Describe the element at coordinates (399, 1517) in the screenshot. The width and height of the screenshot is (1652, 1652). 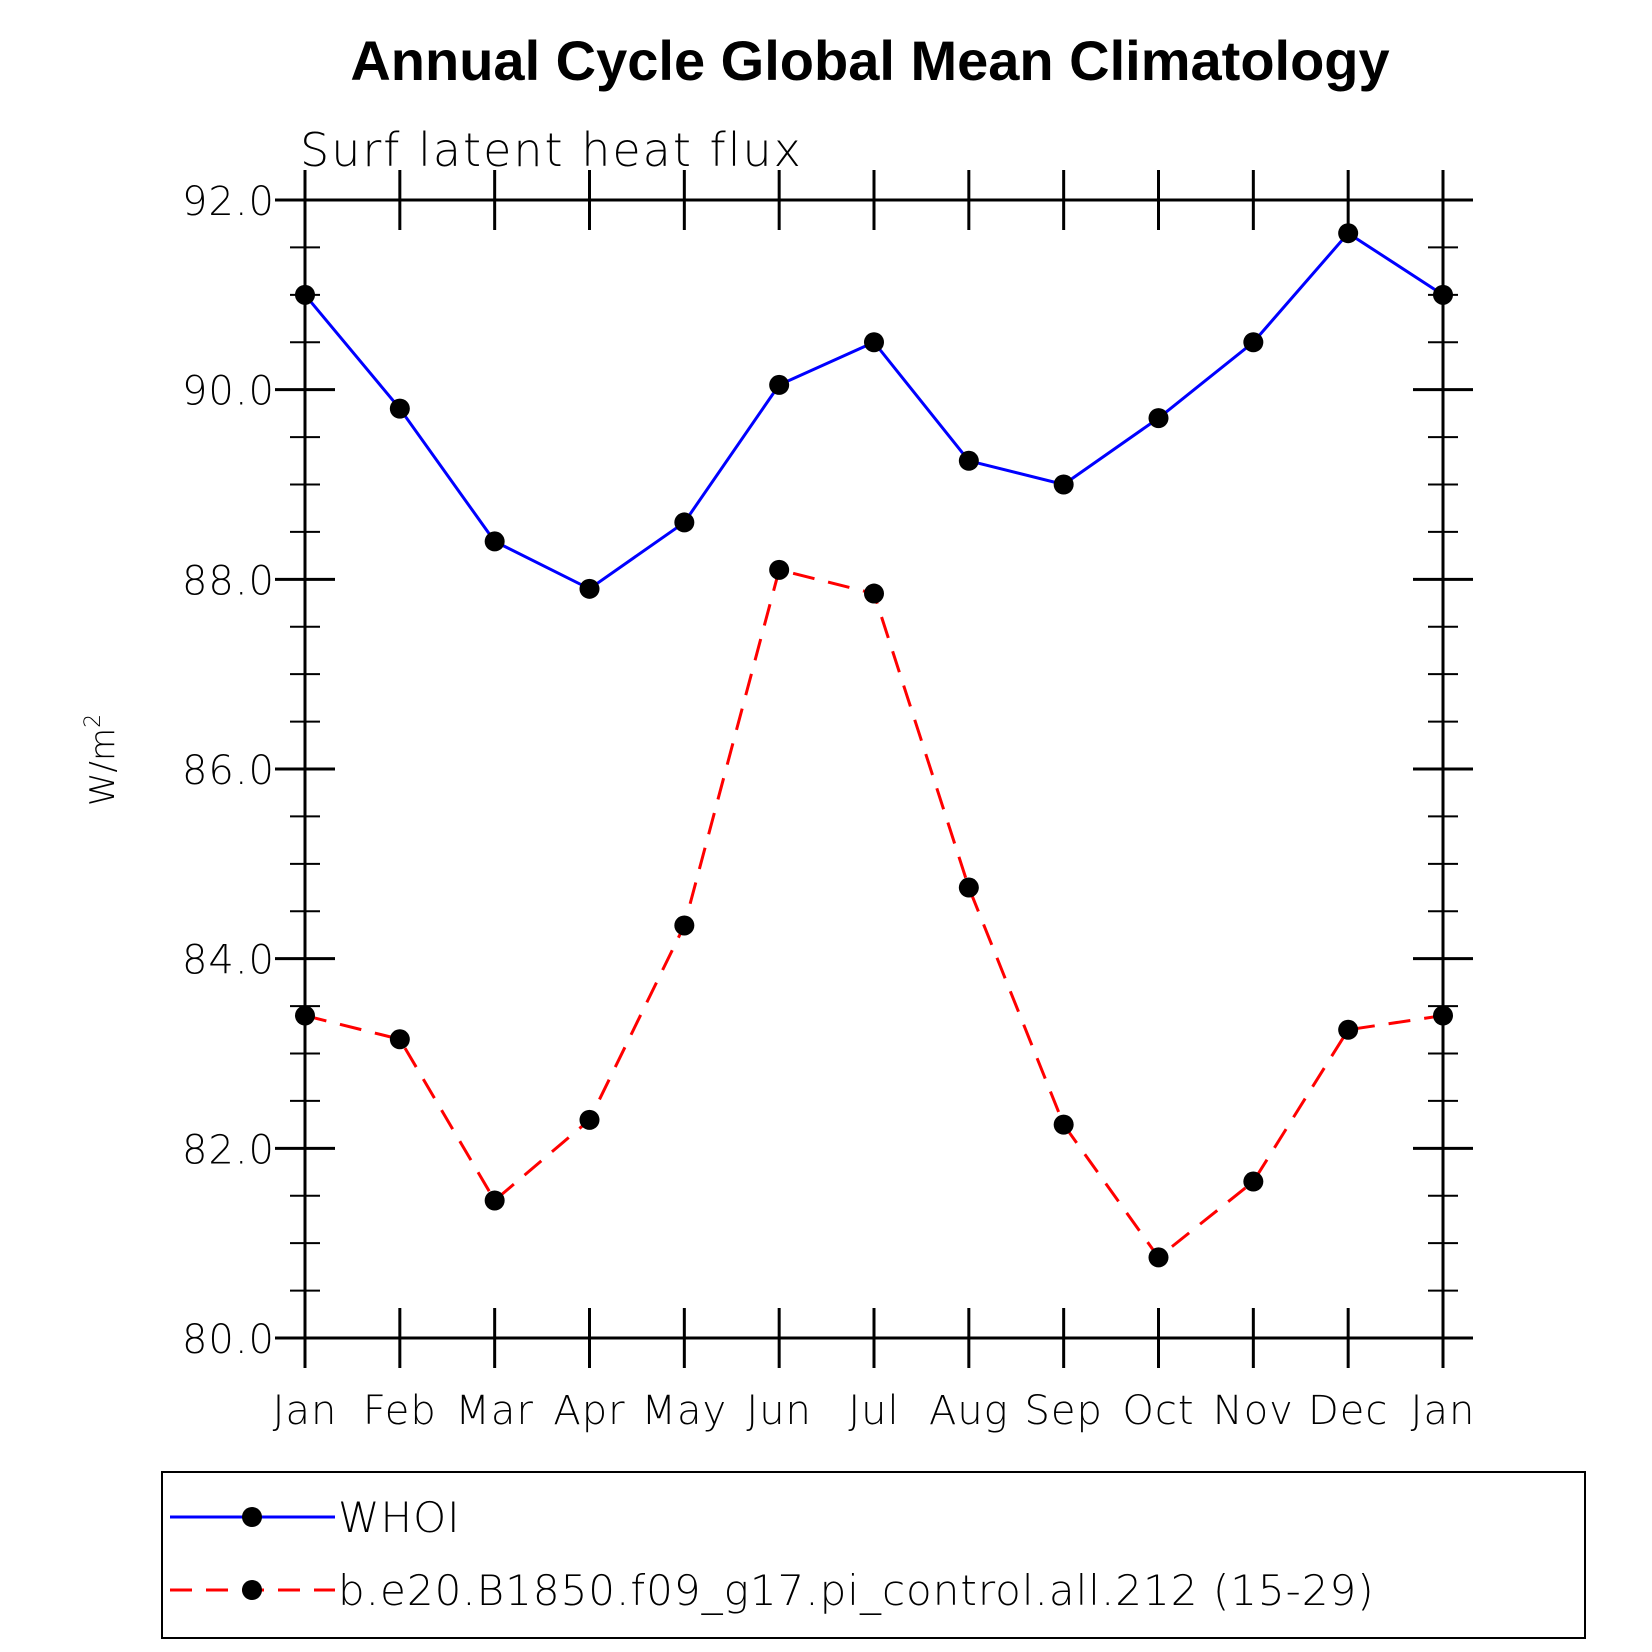
I see `legend-label-0: WHOI` at that location.